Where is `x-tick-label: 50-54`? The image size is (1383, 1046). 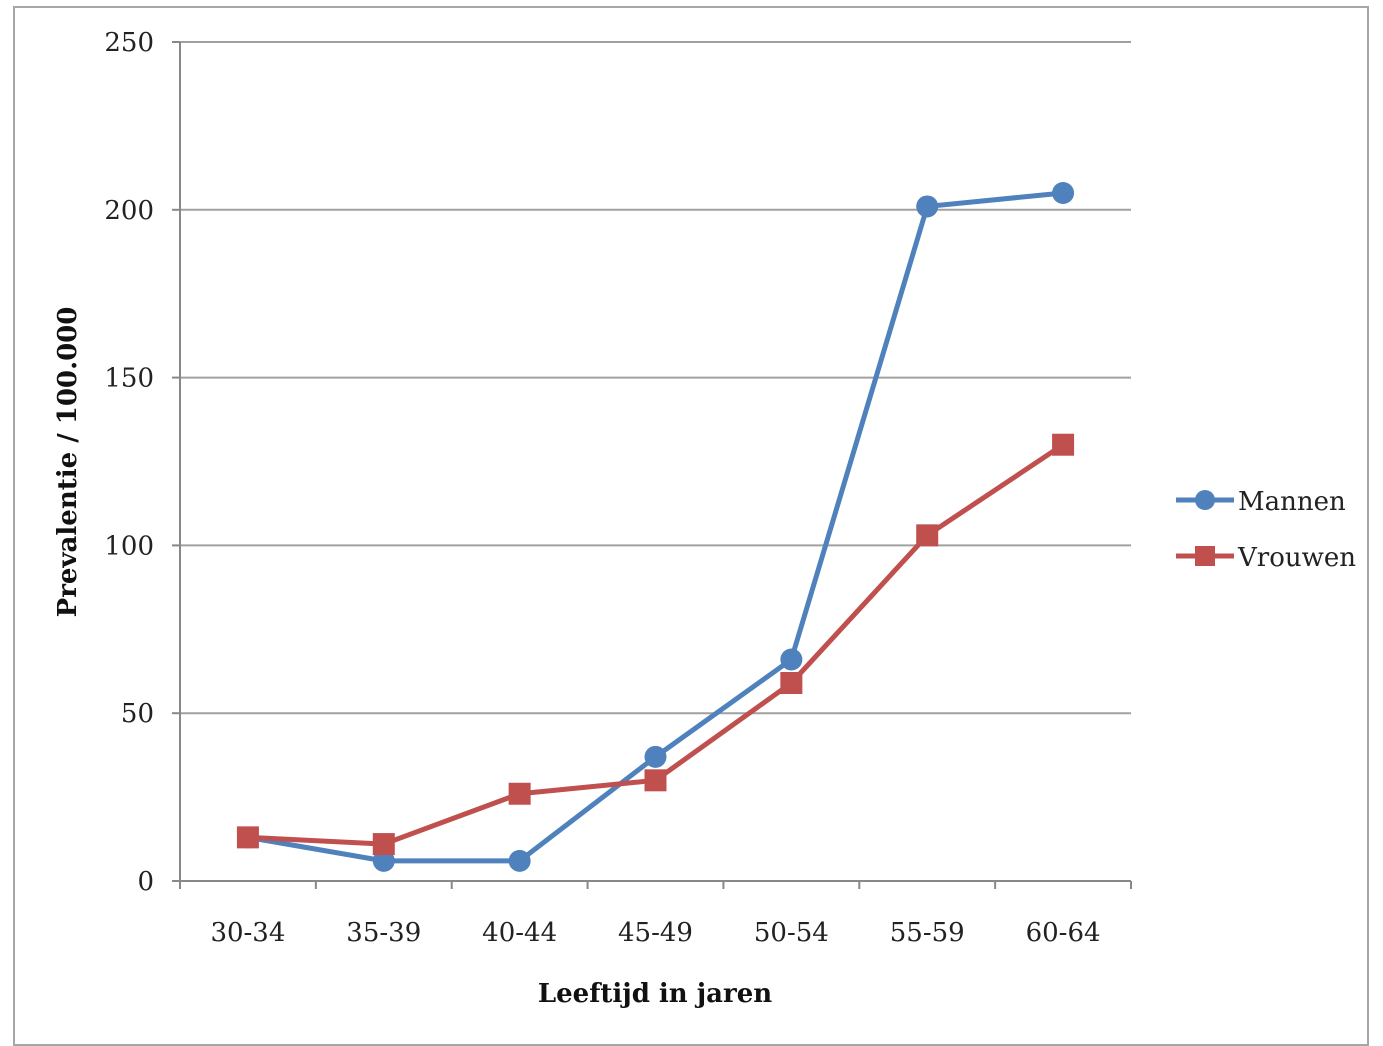
x-tick-label: 50-54 is located at coordinates (791, 933).